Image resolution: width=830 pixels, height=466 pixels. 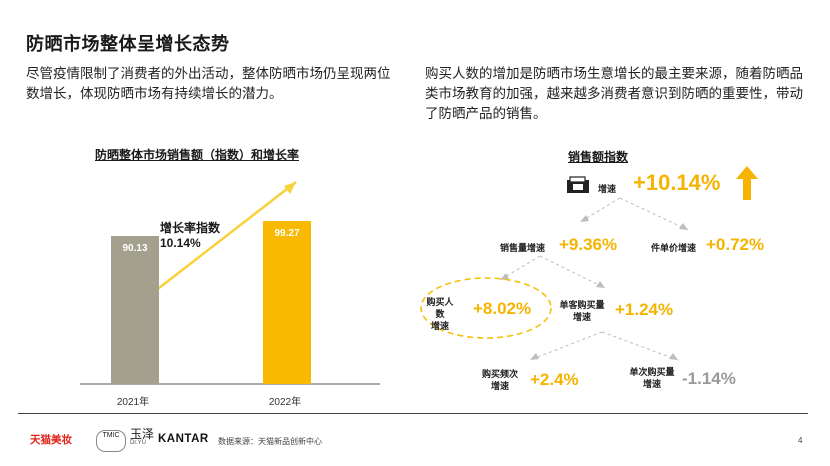 What do you see at coordinates (554, 379) in the screenshot?
I see `frequency-value: +2.4%` at bounding box center [554, 379].